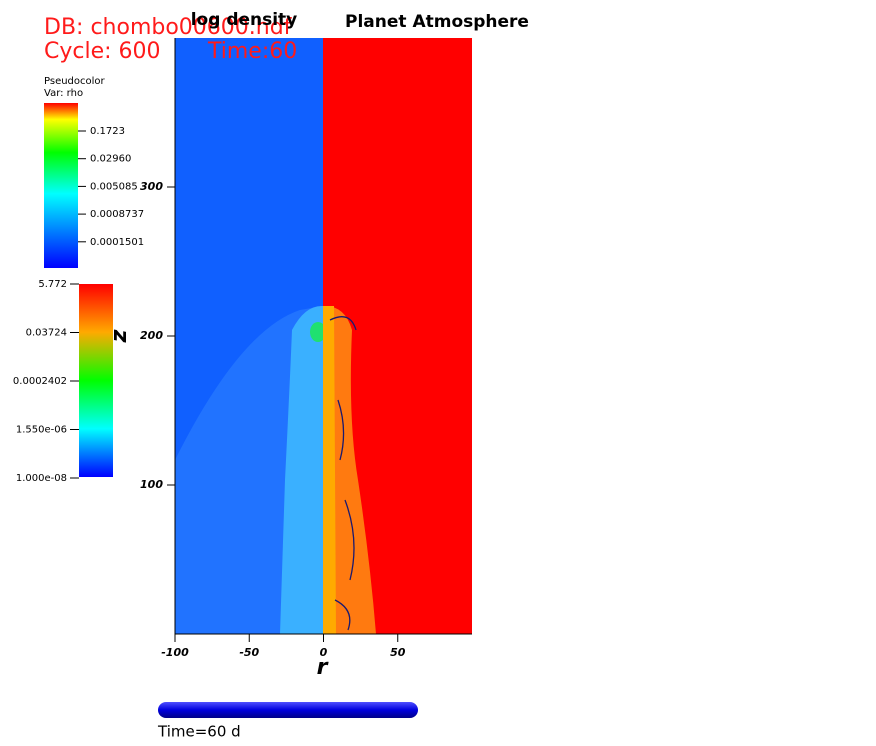 This screenshot has width=876, height=746. I want to click on legend-title: Pseudocolor, so click(75, 81).